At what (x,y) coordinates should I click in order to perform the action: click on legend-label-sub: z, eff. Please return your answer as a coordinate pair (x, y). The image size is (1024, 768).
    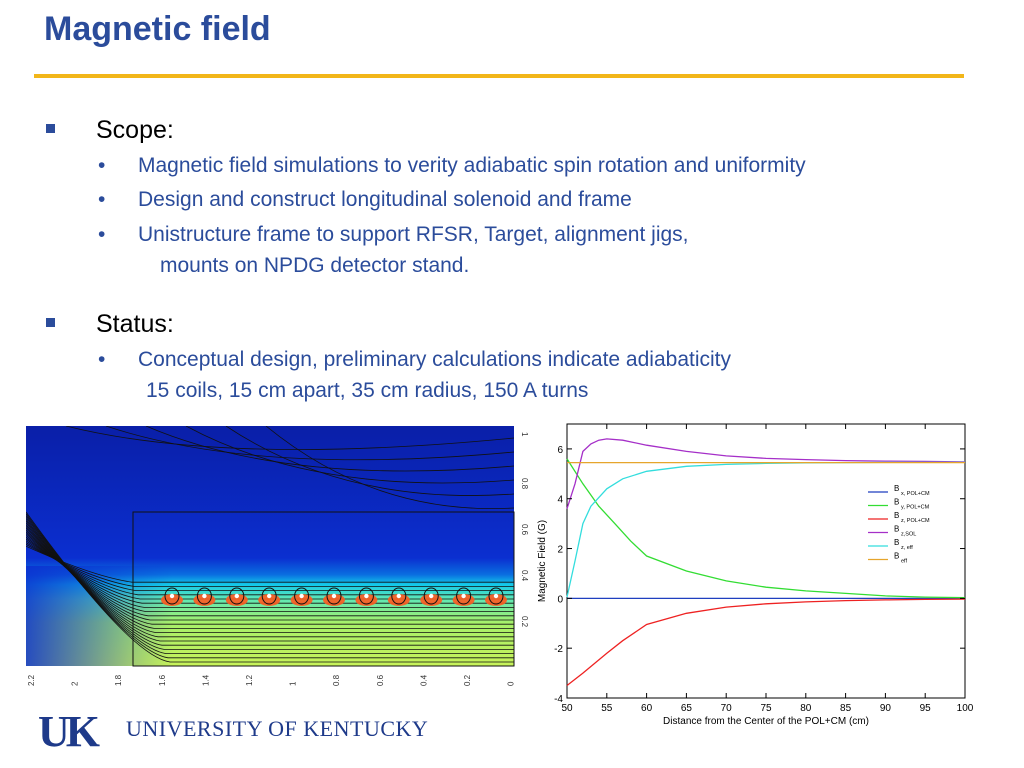
    Looking at the image, I should click on (907, 548).